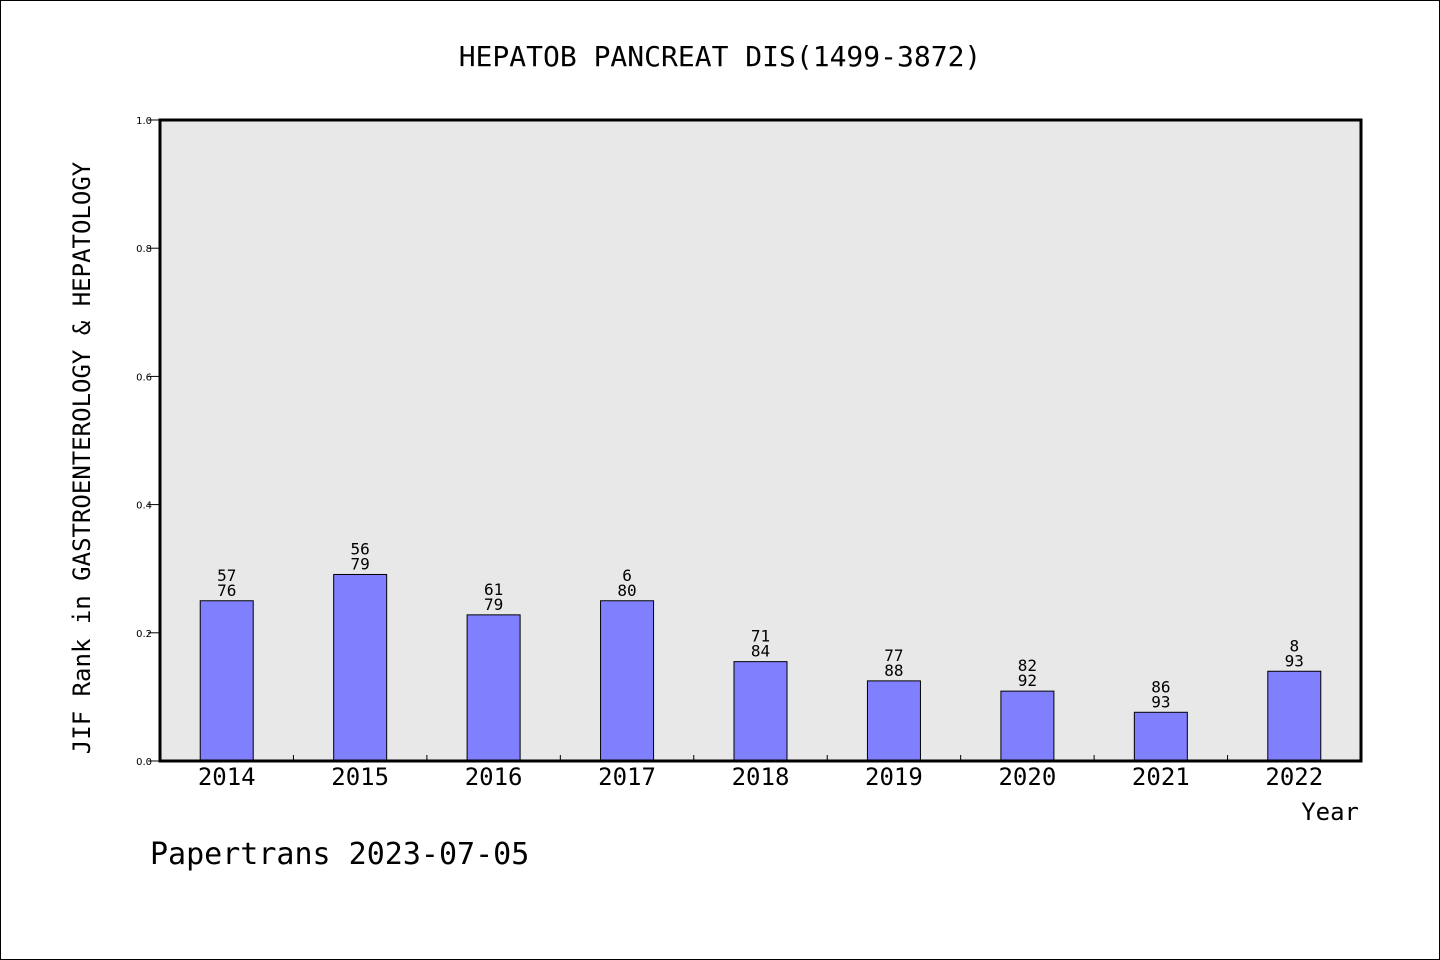  Describe the element at coordinates (360, 548) in the screenshot. I see `bar-rank-label: 56` at that location.